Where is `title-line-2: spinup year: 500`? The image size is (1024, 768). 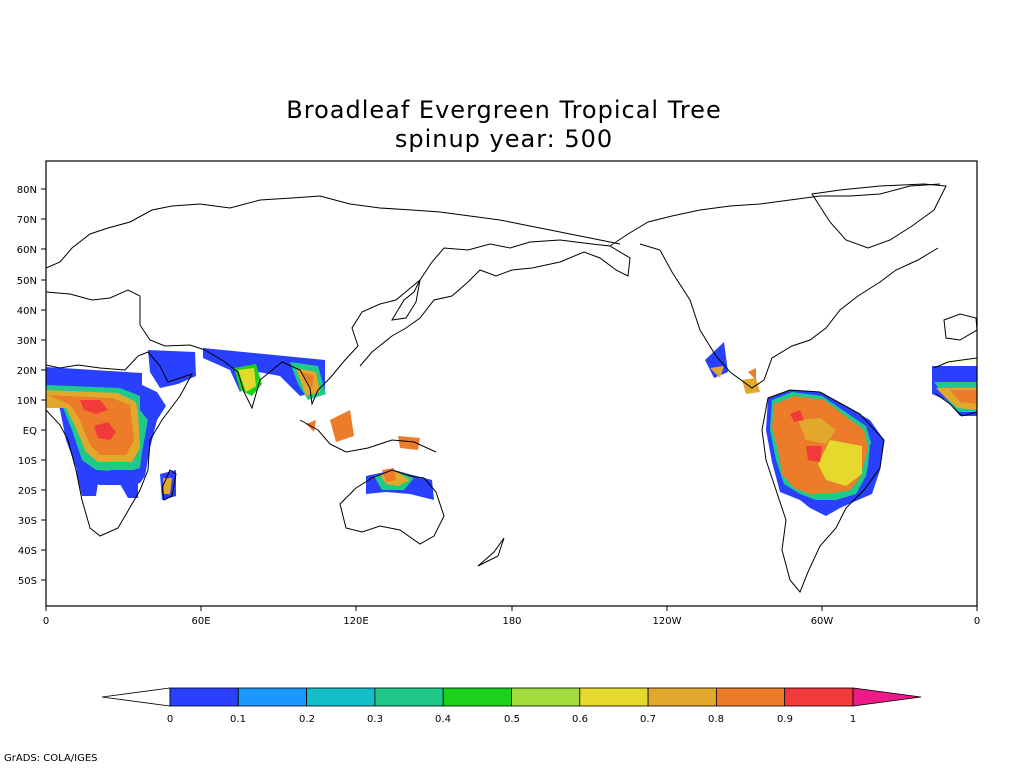 title-line-2: spinup year: 500 is located at coordinates (504, 139).